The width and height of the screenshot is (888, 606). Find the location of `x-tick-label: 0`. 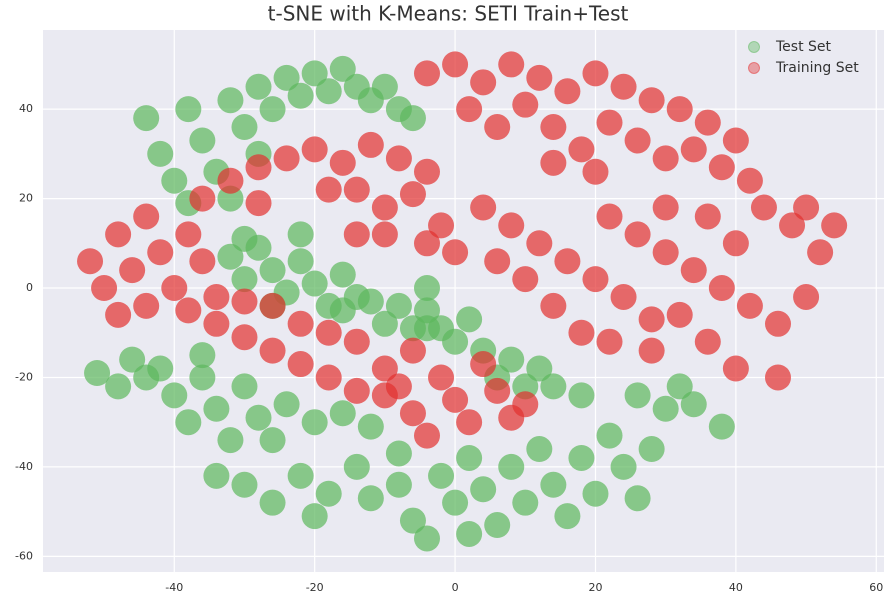

x-tick-label: 0 is located at coordinates (455, 587).